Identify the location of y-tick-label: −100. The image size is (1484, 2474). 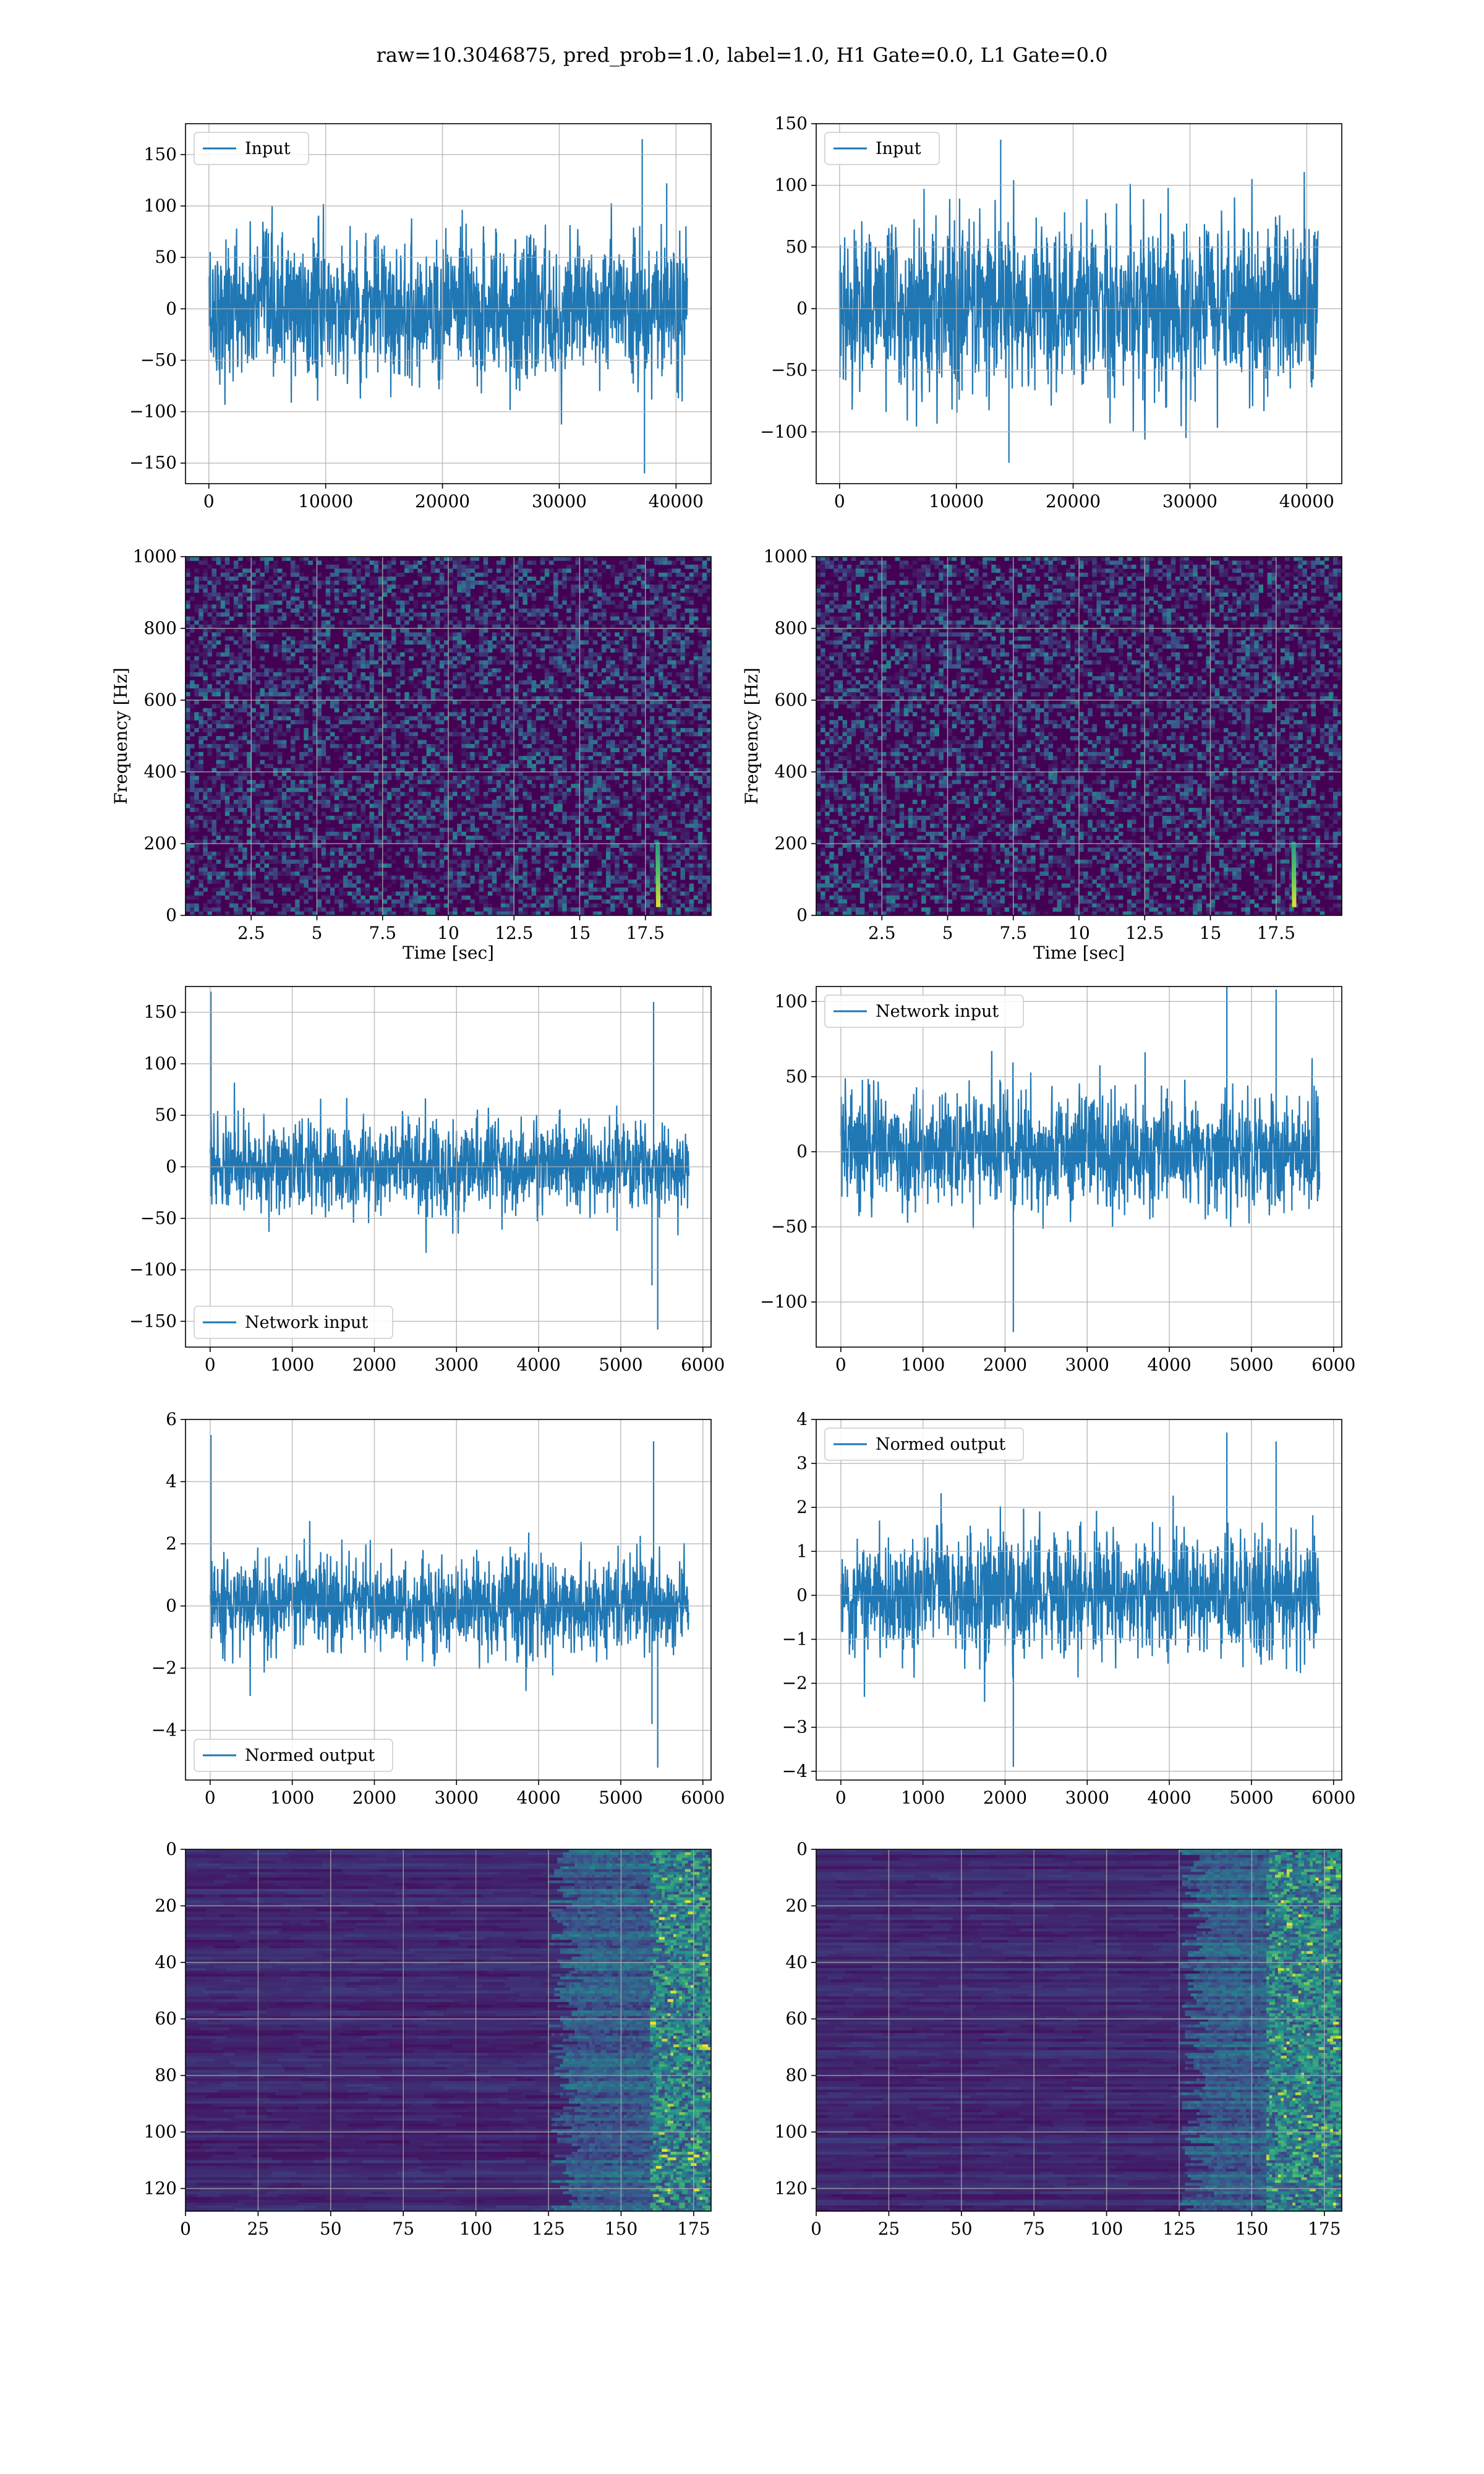
(784, 431).